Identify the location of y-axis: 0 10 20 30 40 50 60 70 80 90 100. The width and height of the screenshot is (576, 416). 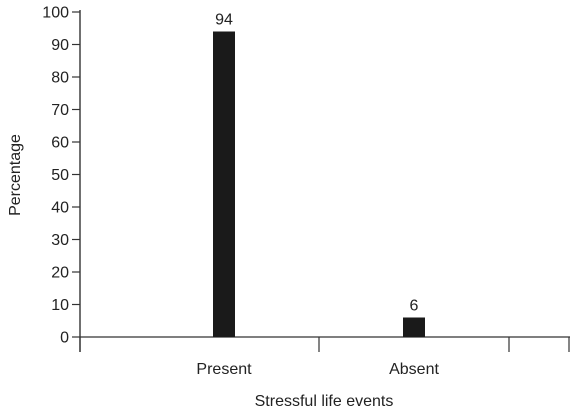
(61, 178).